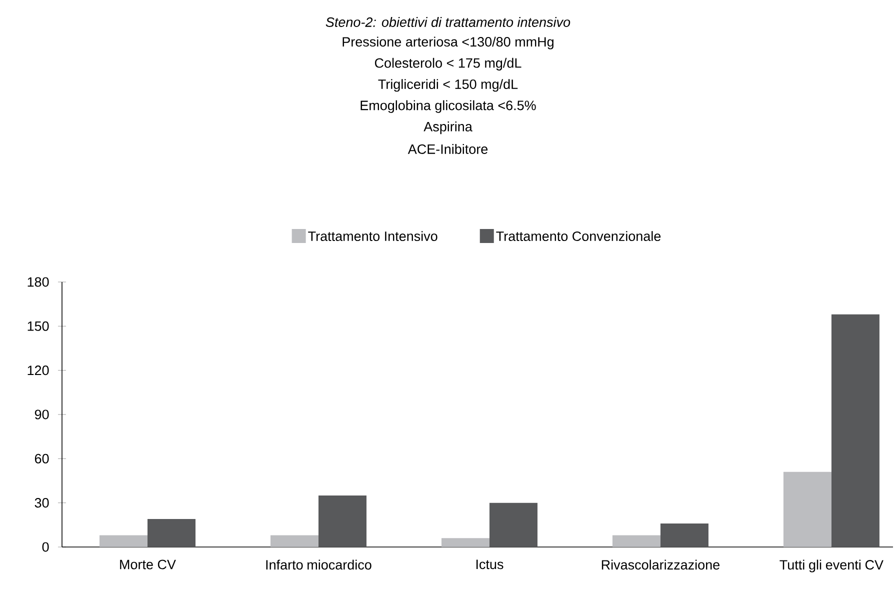 Image resolution: width=895 pixels, height=607 pixels. What do you see at coordinates (832, 566) in the screenshot?
I see `x-tick-label: Tutti gli eventi CV` at bounding box center [832, 566].